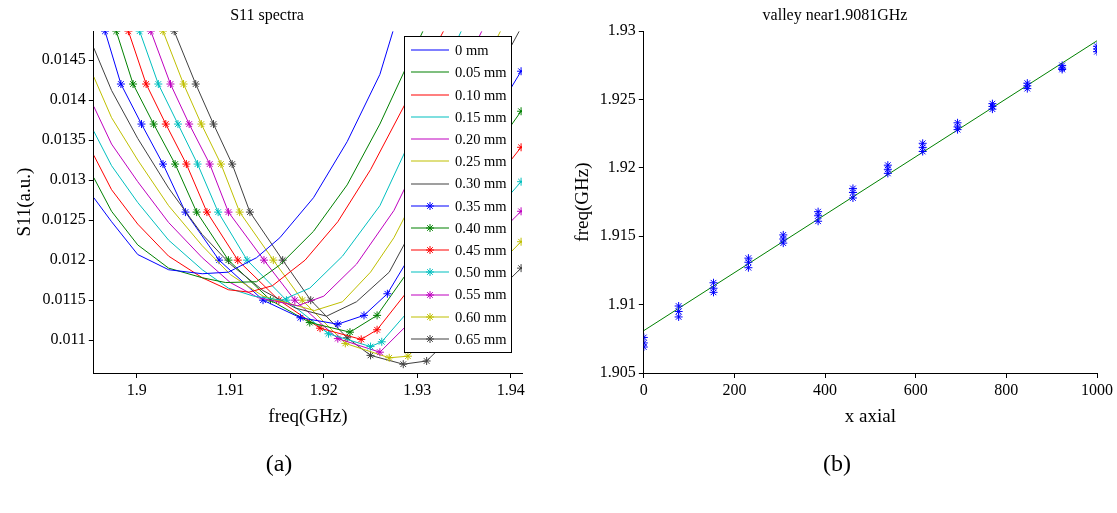 Image resolution: width=1117 pixels, height=513 pixels. What do you see at coordinates (417, 389) in the screenshot?
I see `x-tick-label: 1.93` at bounding box center [417, 389].